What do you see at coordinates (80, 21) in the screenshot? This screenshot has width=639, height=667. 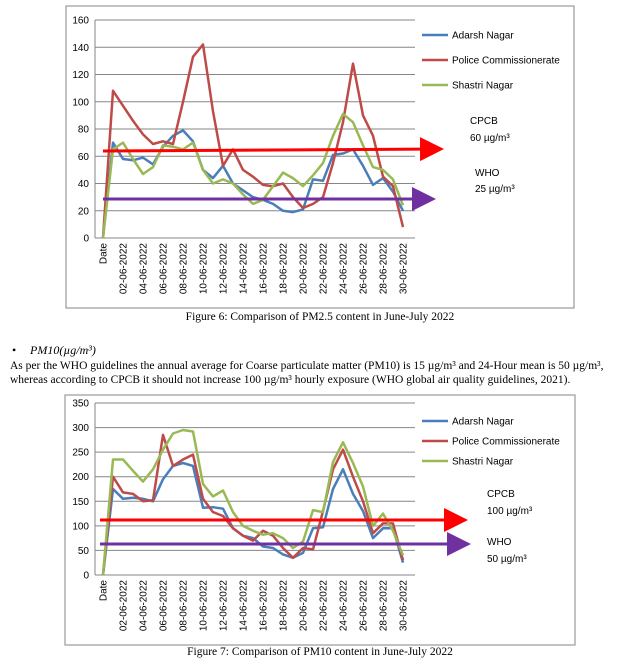 I see `y-tick-label: 160` at bounding box center [80, 21].